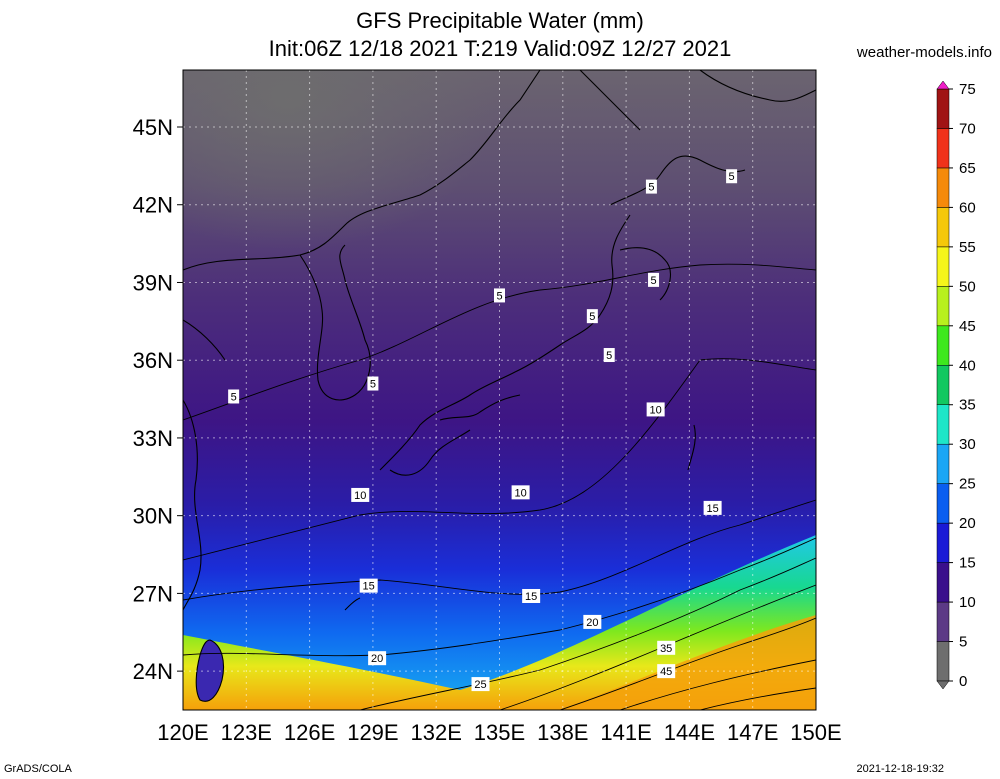 The width and height of the screenshot is (1000, 779). What do you see at coordinates (38, 769) in the screenshot?
I see `software-credit: GrADS/COLA` at bounding box center [38, 769].